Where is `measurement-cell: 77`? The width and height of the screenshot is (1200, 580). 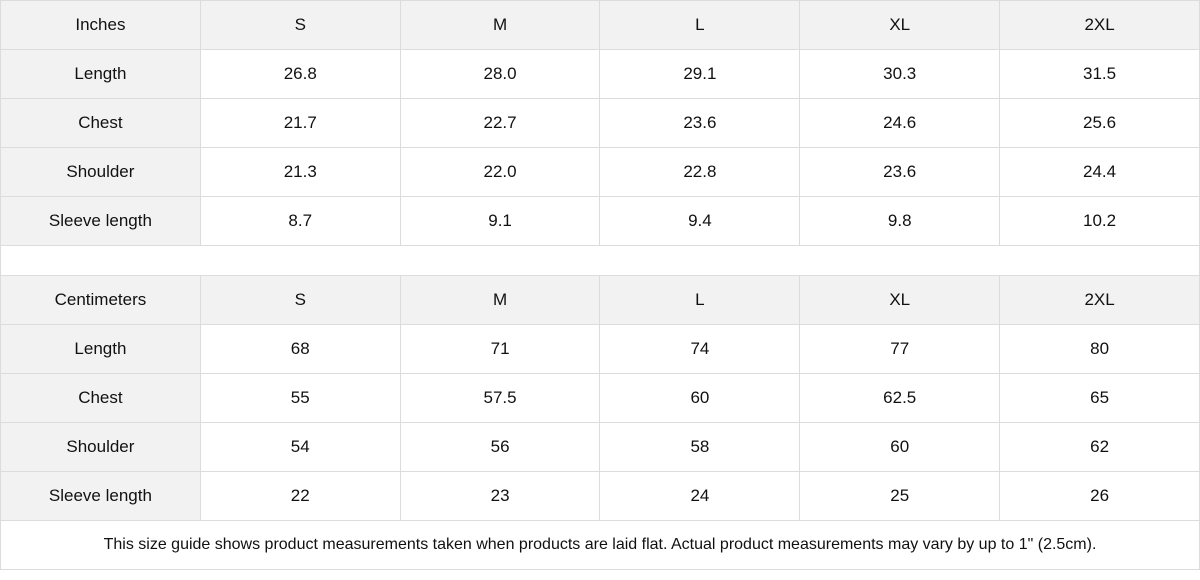
measurement-cell: 77 is located at coordinates (900, 349).